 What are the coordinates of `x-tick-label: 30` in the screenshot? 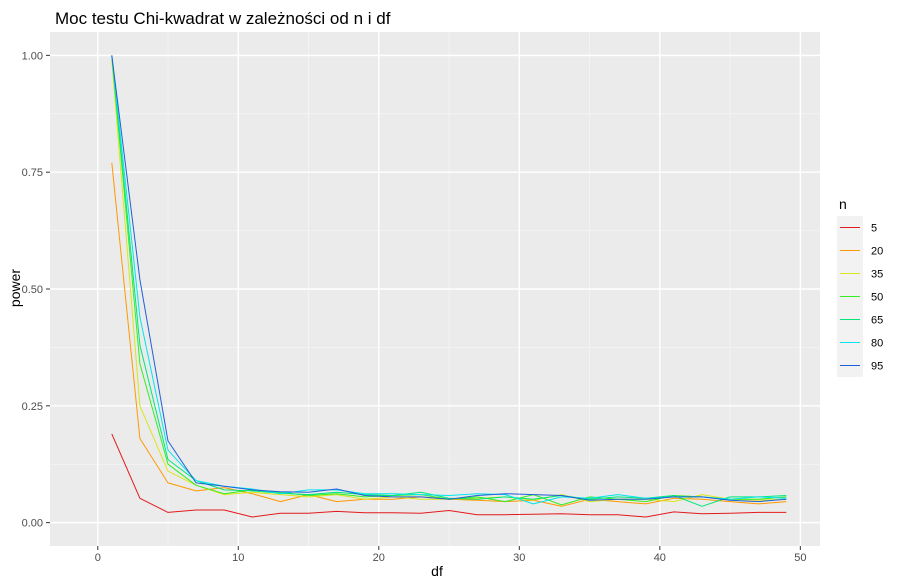 It's located at (519, 558).